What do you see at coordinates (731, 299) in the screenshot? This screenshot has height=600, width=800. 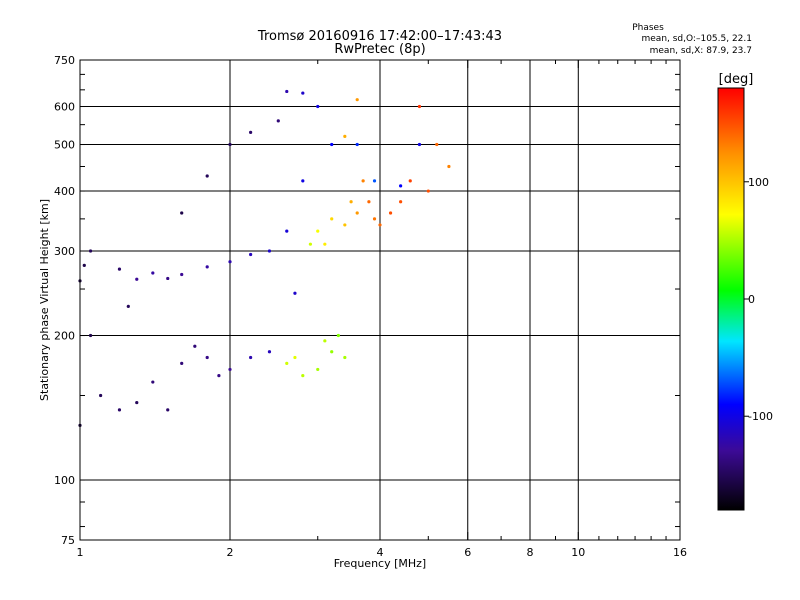 I see `colorbar` at bounding box center [731, 299].